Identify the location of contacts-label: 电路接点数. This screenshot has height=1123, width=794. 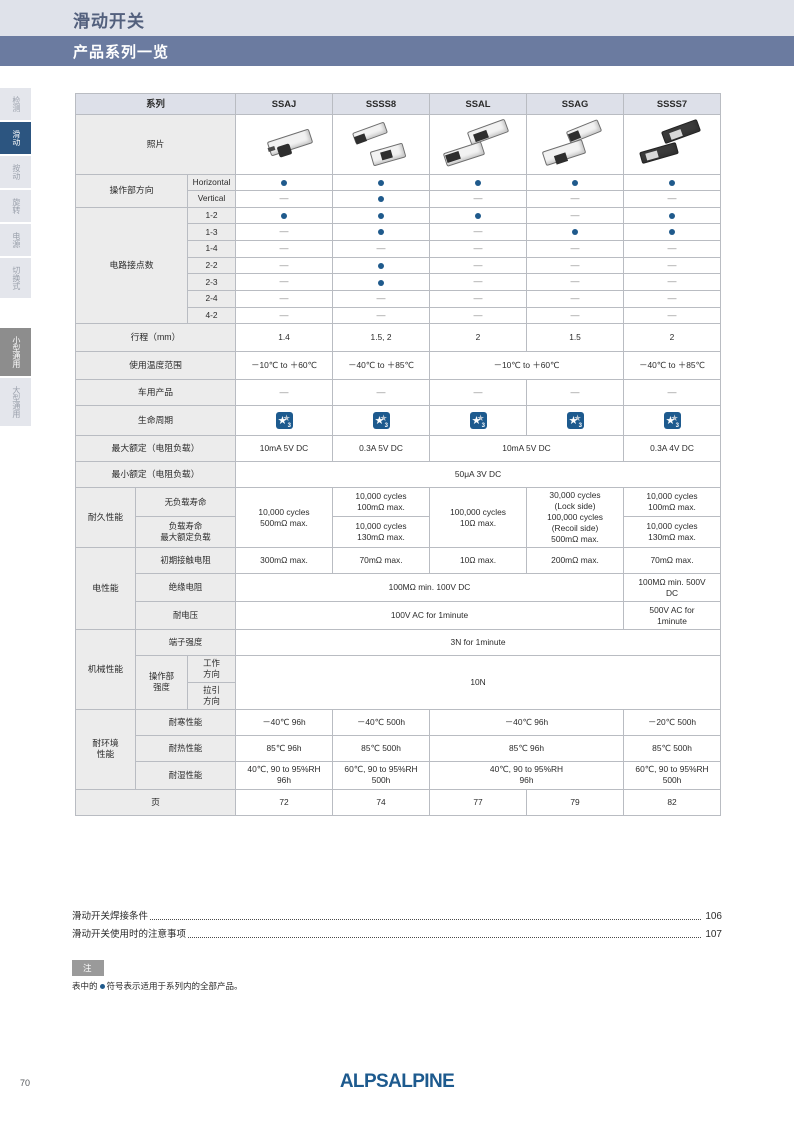
(131, 265).